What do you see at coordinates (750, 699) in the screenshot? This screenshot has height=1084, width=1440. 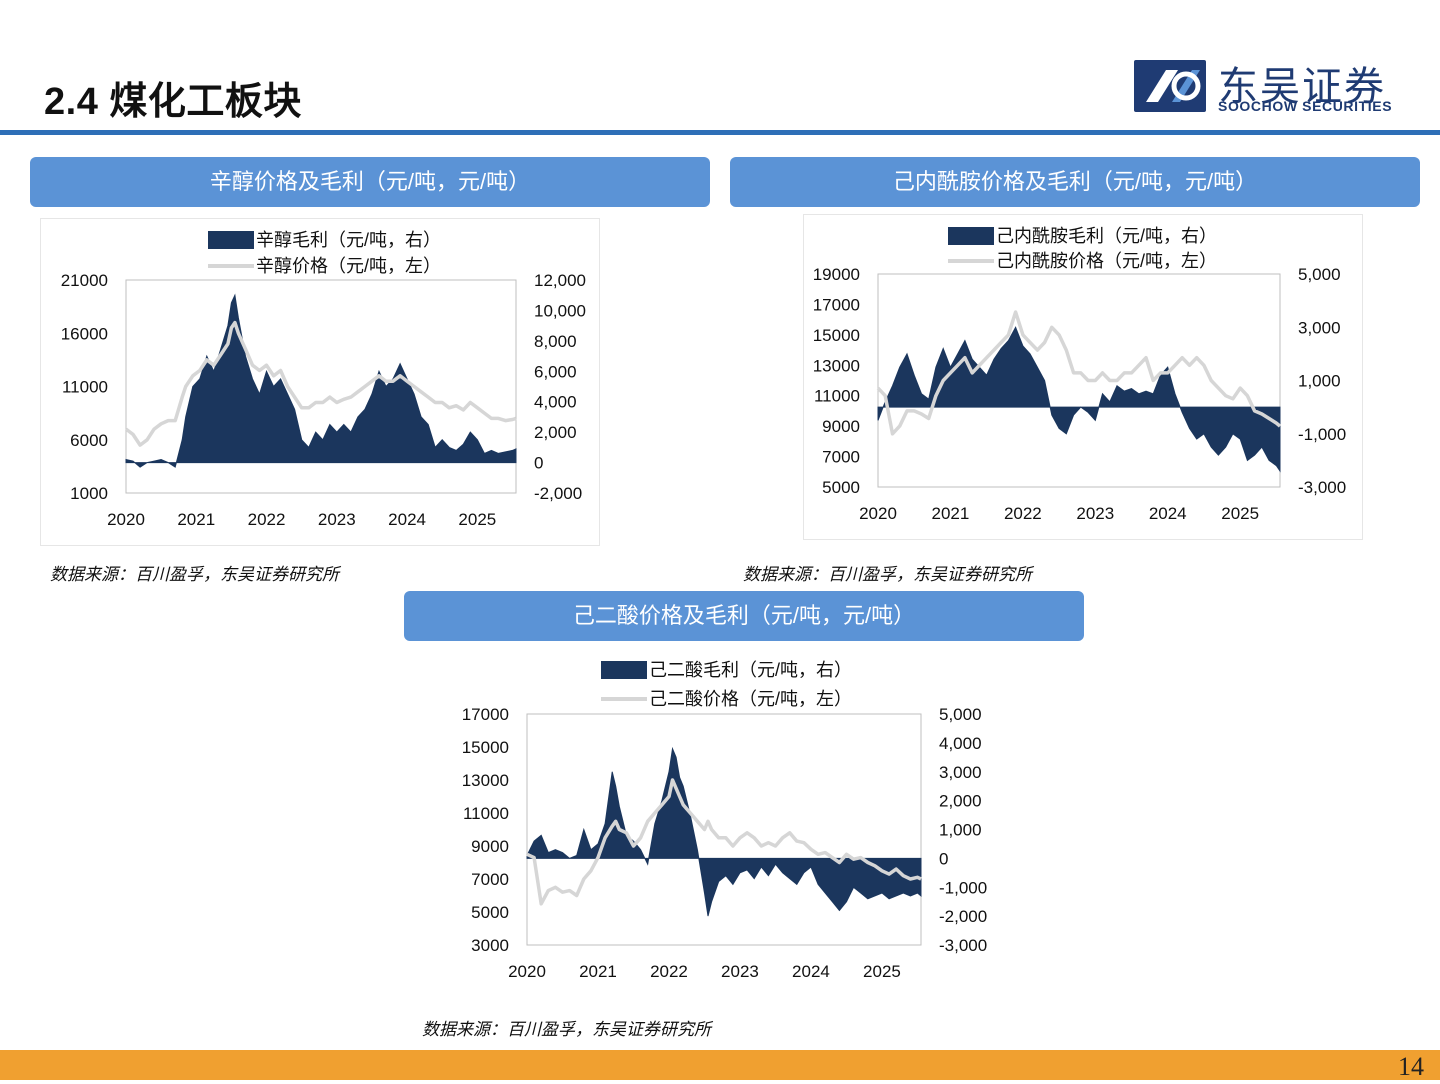 I see `legend-label-price: 己二酸价格（元/吨，左）` at bounding box center [750, 699].